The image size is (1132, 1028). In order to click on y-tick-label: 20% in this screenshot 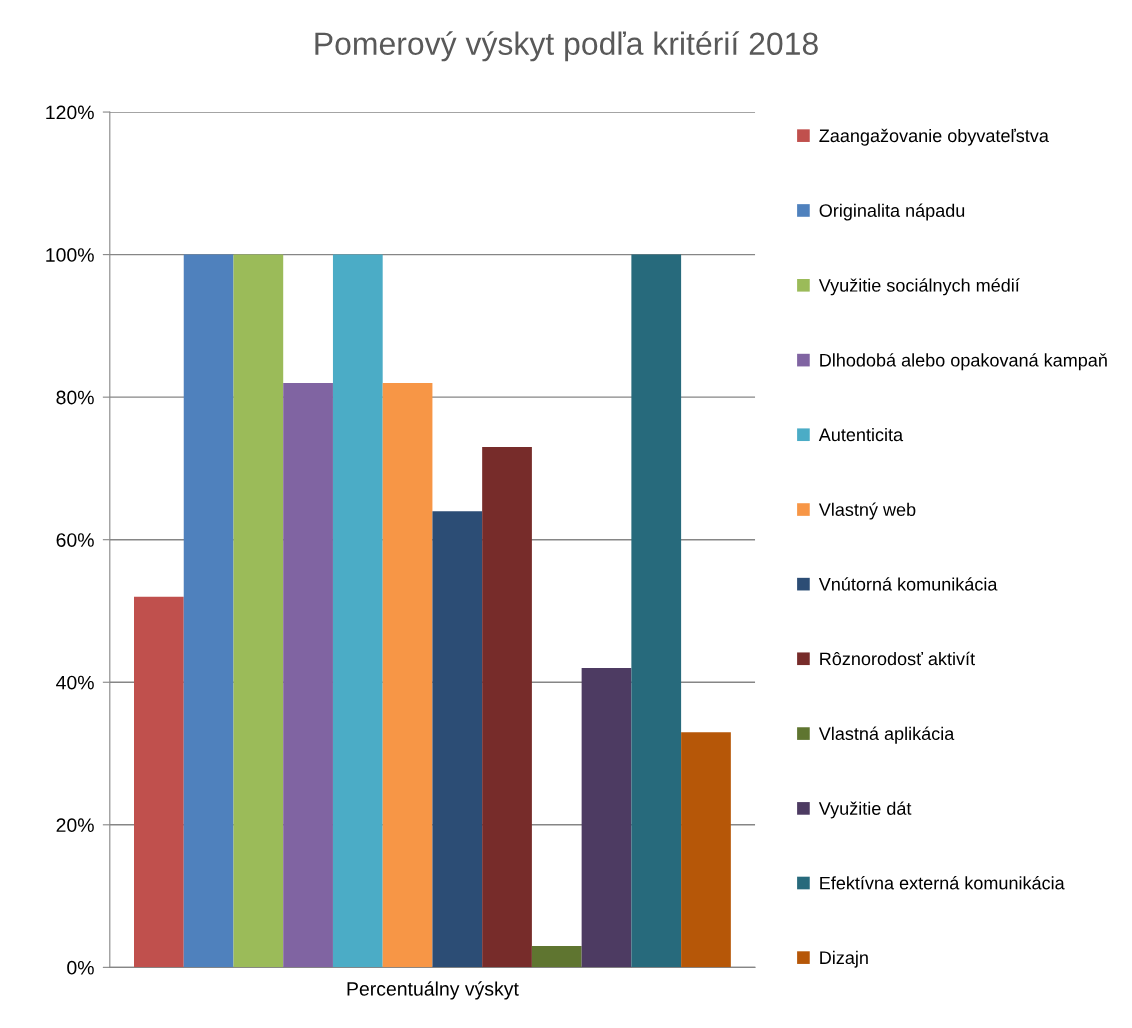, I will do `click(75, 825)`.